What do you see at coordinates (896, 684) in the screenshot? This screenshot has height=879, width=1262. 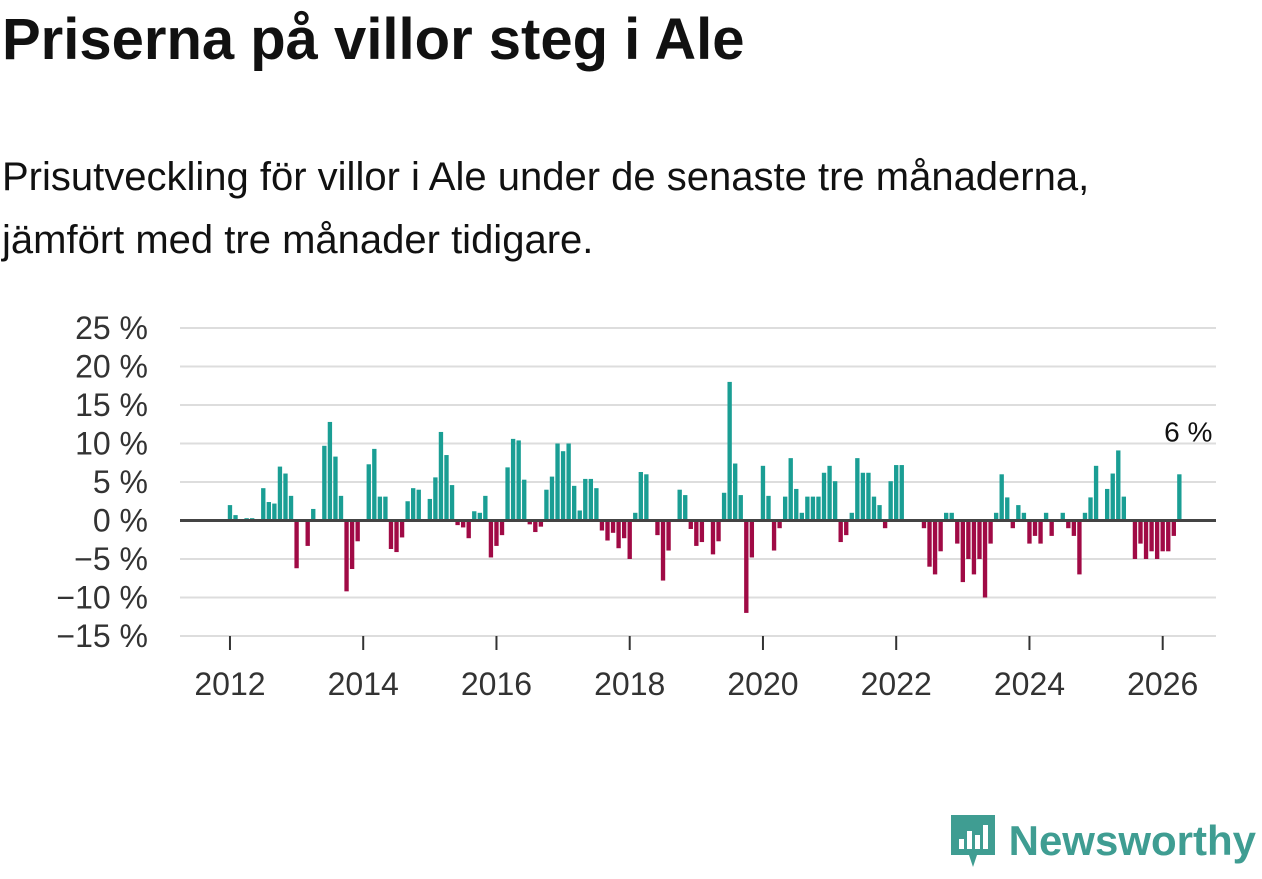 I see `x-tick-label: 2022` at bounding box center [896, 684].